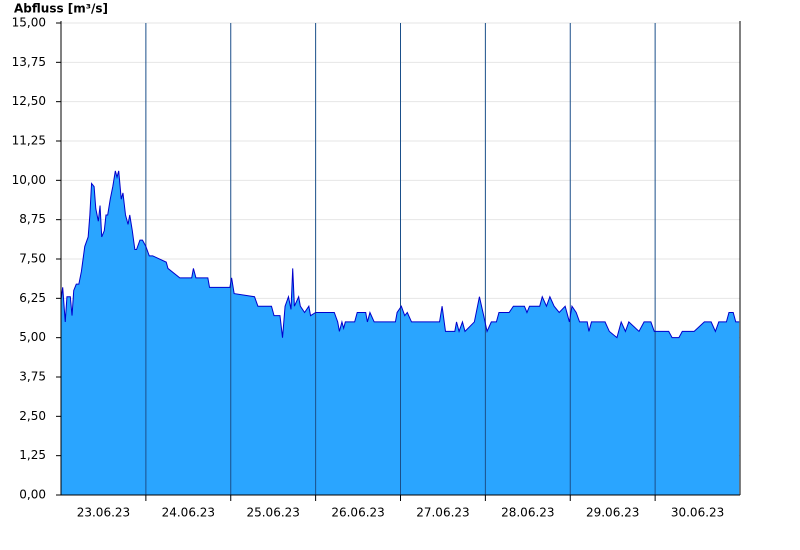  I want to click on y-tick-label: 8,75, so click(32, 219).